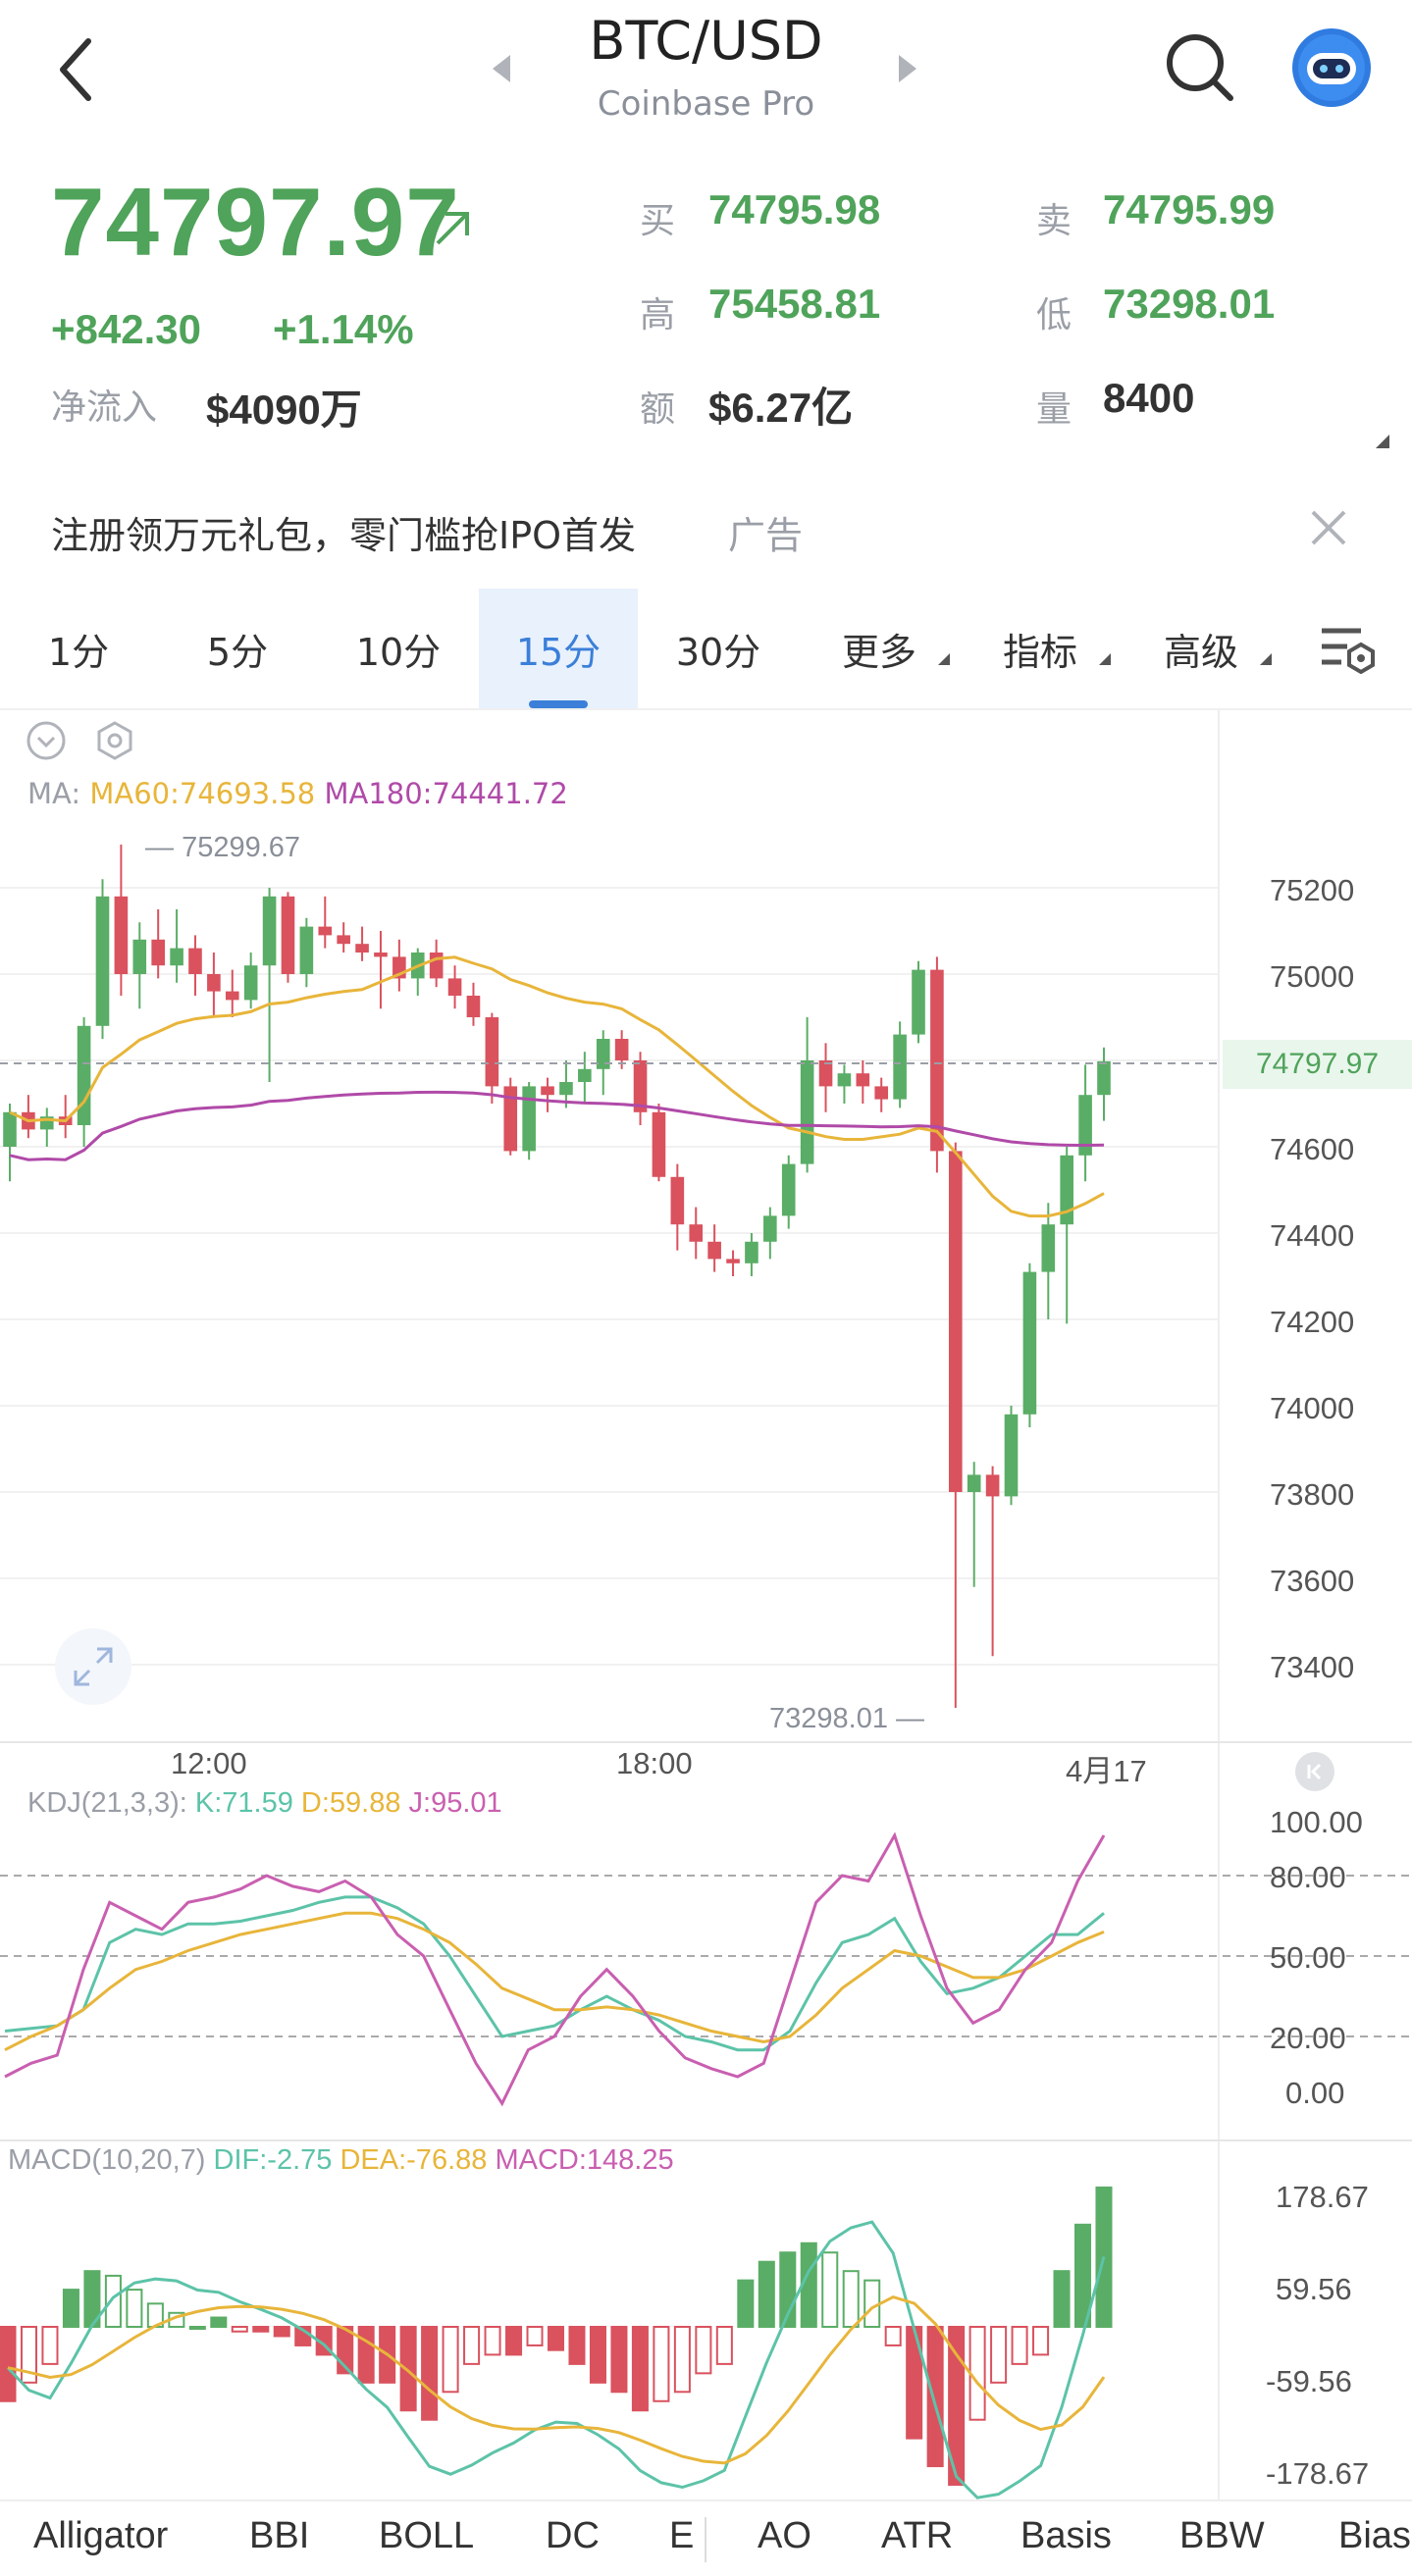  What do you see at coordinates (558, 648) in the screenshot?
I see `tab-15min: 15分` at bounding box center [558, 648].